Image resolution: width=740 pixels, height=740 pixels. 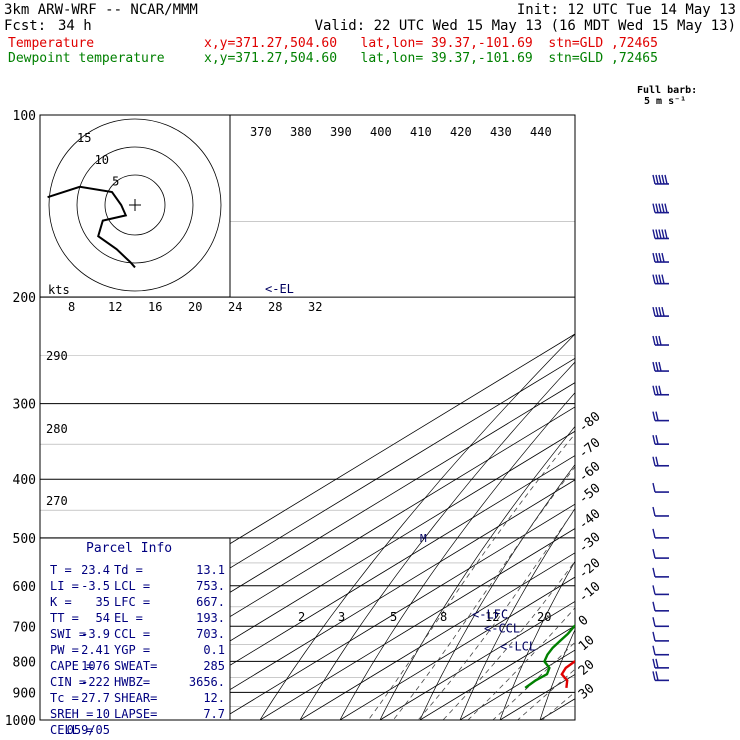 What do you see at coordinates (25, 26) in the screenshot?
I see `forecast-label: Fcst:` at bounding box center [25, 26].